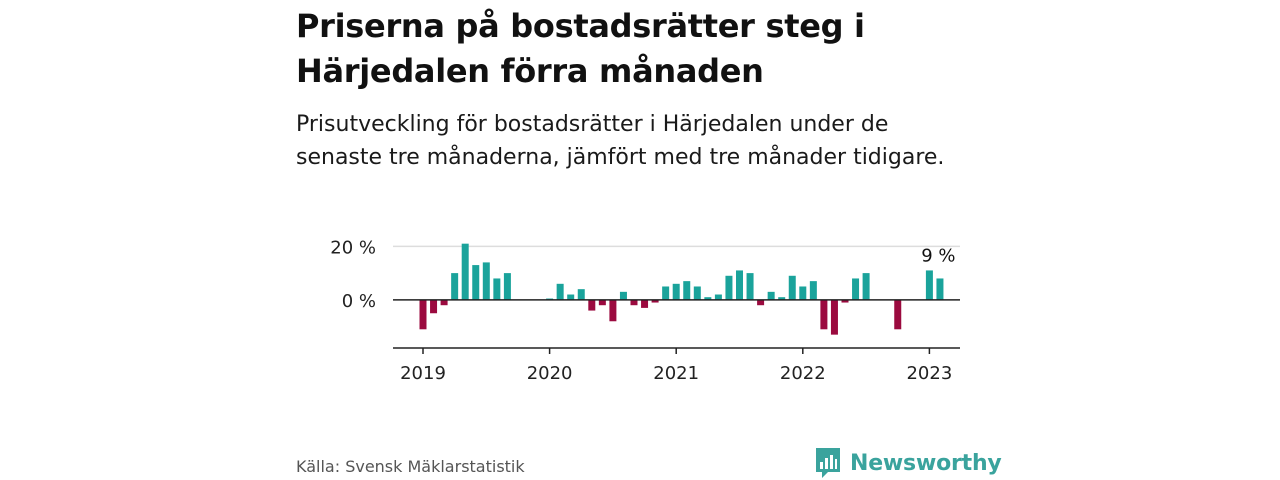 The image size is (1280, 480). Describe the element at coordinates (359, 301) in the screenshot. I see `y-tick-label: 0 %` at that location.